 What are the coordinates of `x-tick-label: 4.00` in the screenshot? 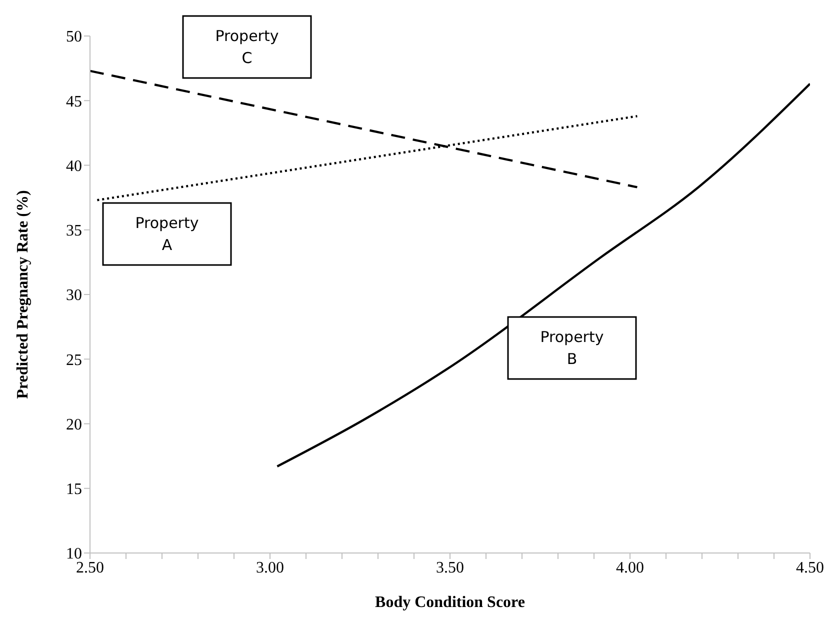 It's located at (630, 567).